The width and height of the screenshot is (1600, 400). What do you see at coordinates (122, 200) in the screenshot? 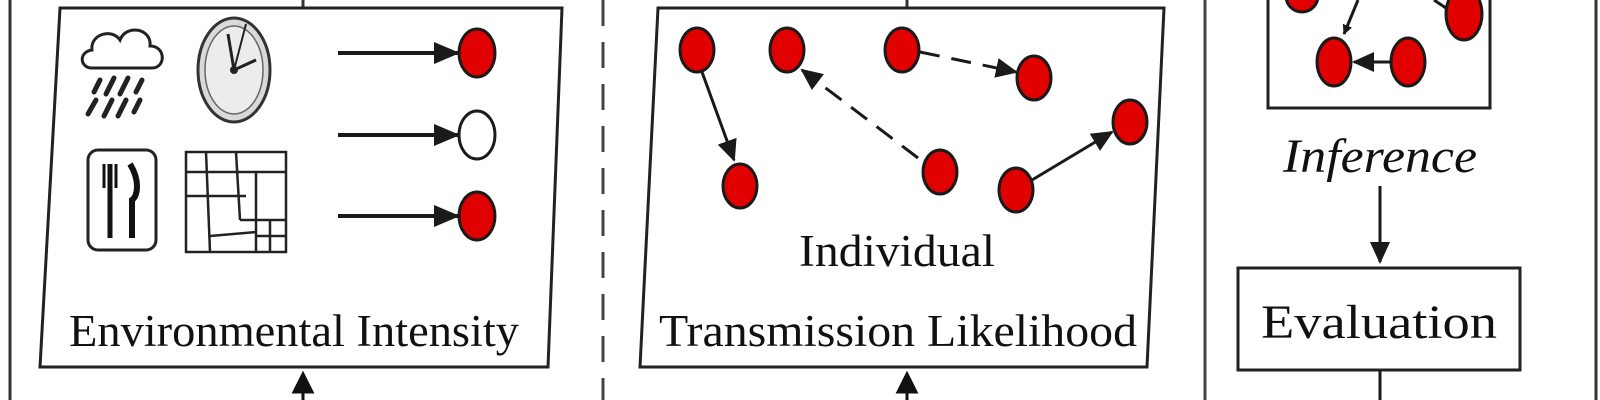
I see `fork-knife-icon` at bounding box center [122, 200].